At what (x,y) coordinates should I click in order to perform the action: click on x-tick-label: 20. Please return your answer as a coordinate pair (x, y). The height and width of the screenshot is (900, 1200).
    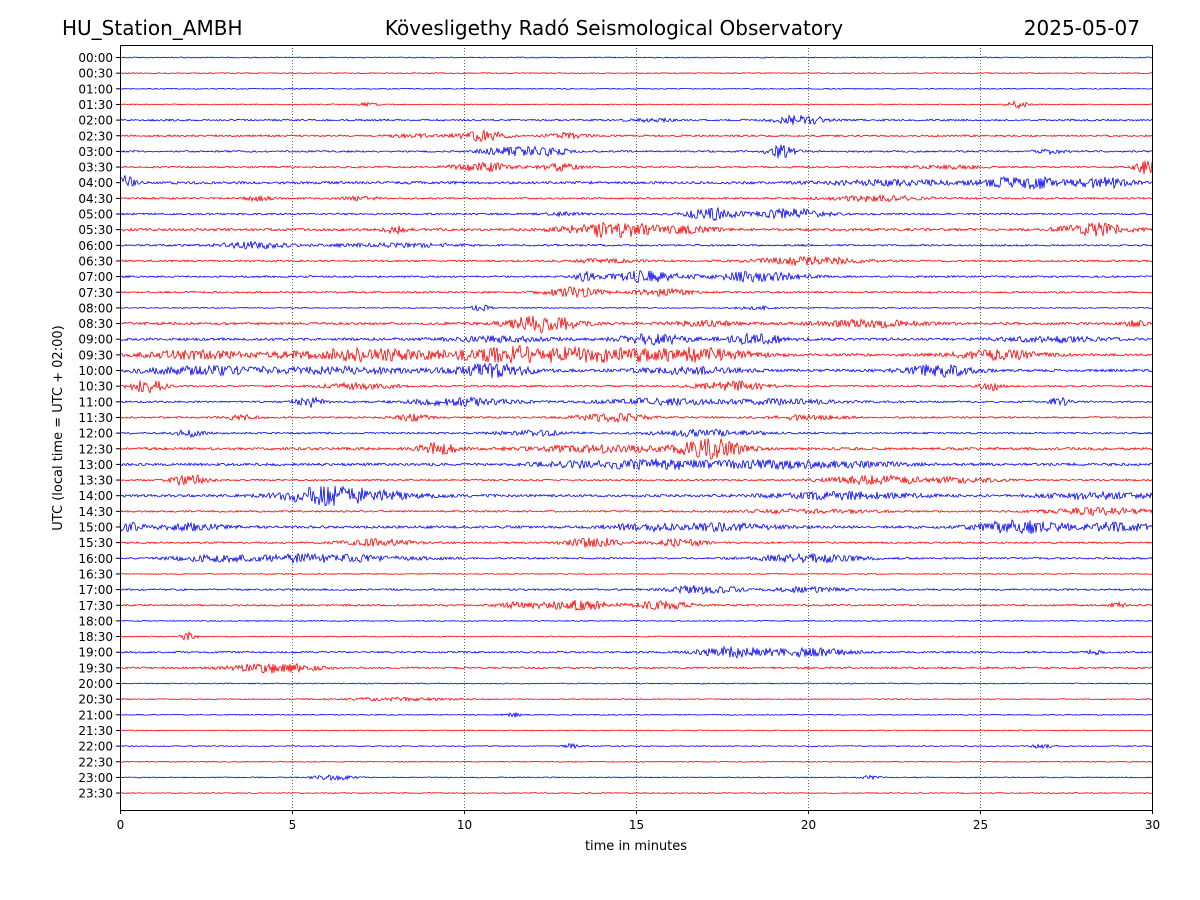
    Looking at the image, I should click on (808, 825).